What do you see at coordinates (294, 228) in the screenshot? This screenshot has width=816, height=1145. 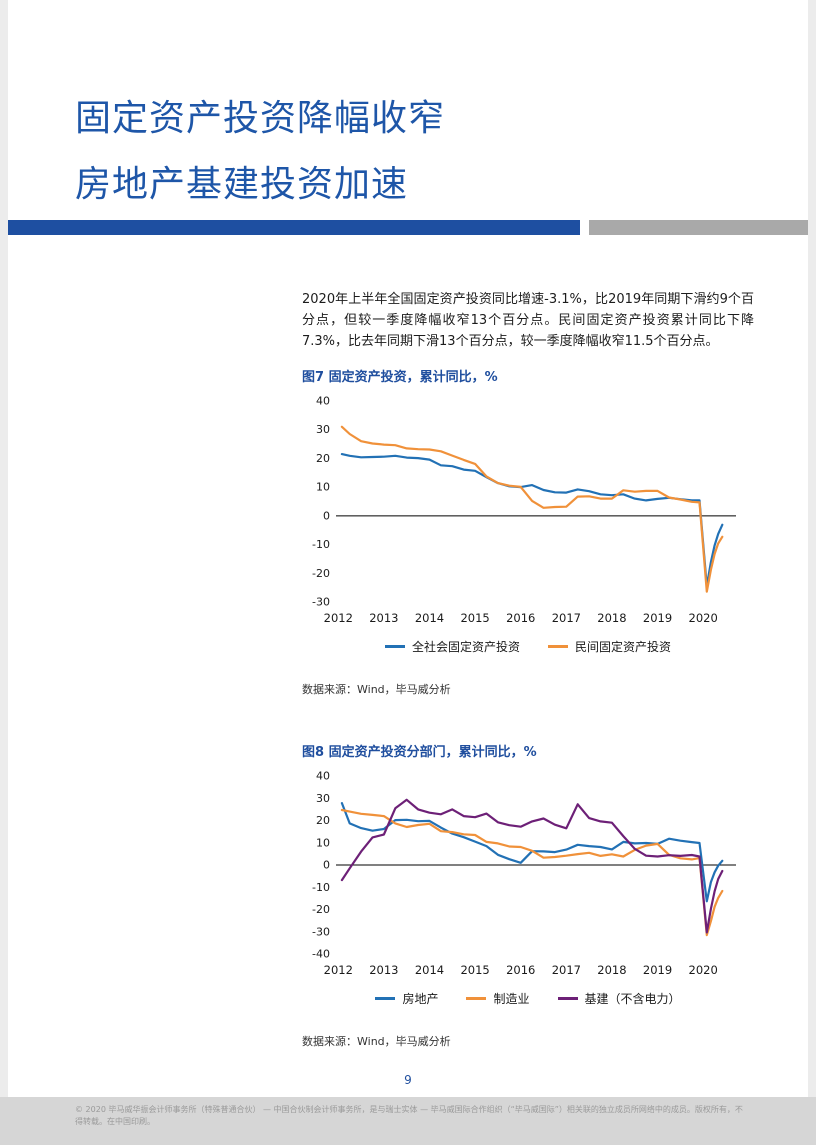 I see `divider-blue-segment` at bounding box center [294, 228].